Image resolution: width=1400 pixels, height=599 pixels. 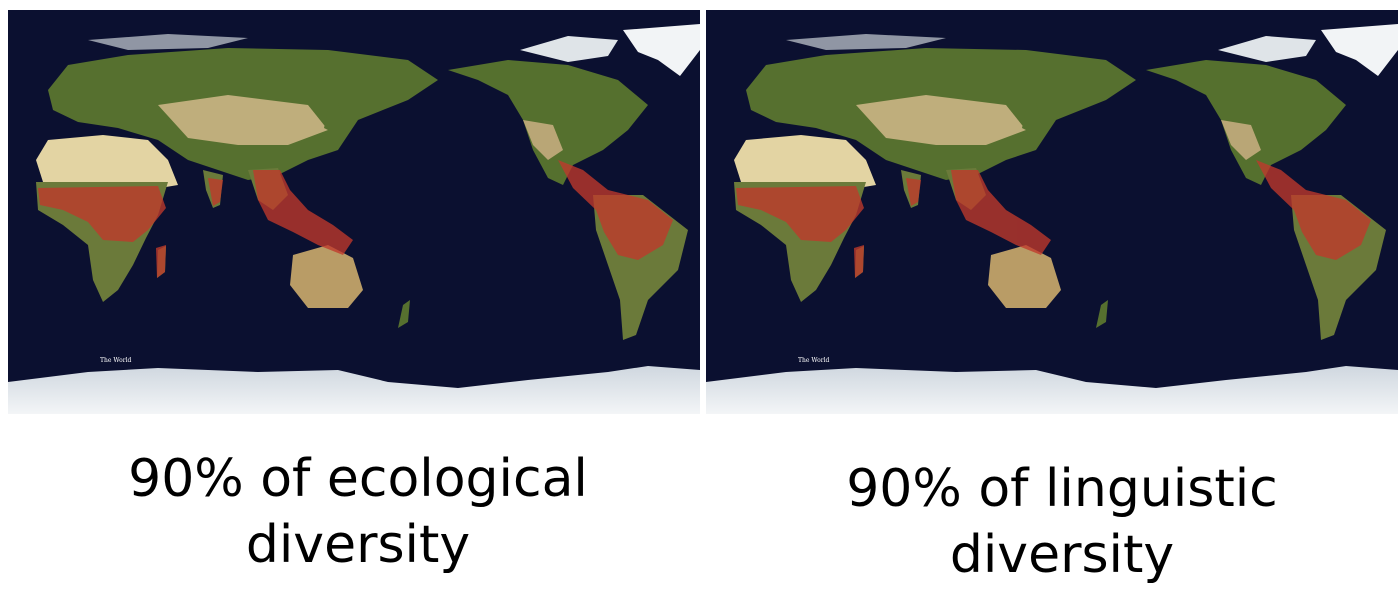 What do you see at coordinates (358, 479) in the screenshot?
I see `caption-line-1: 90% of ecological` at bounding box center [358, 479].